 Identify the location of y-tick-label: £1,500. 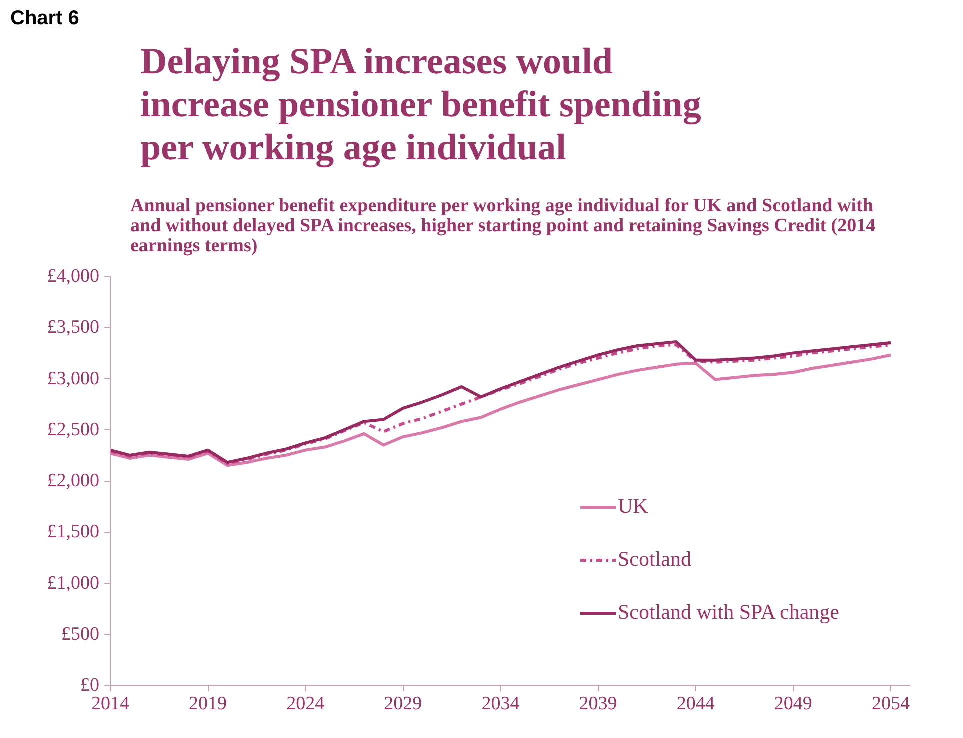
(73, 532).